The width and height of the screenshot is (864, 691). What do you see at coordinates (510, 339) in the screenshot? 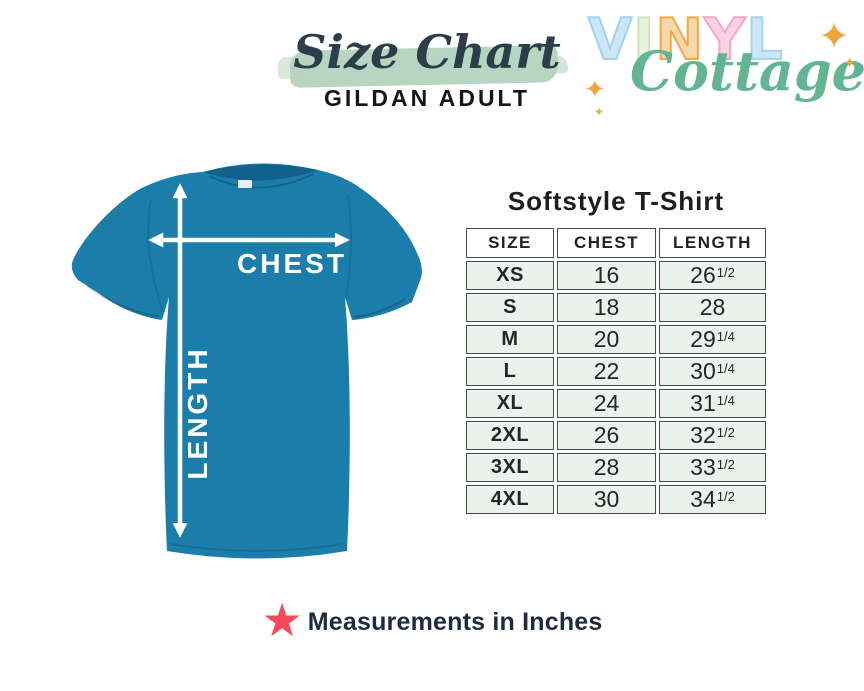
I see `size-cell: M` at bounding box center [510, 339].